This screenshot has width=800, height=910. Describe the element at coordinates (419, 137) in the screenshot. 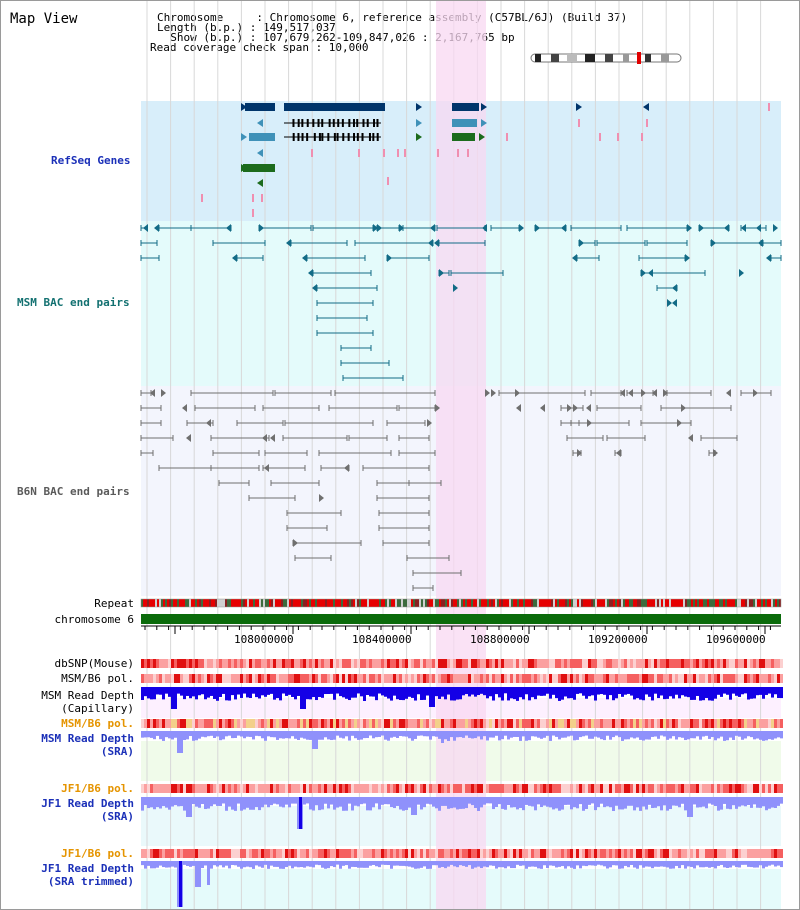

I see `gene-strand-arrow` at that location.